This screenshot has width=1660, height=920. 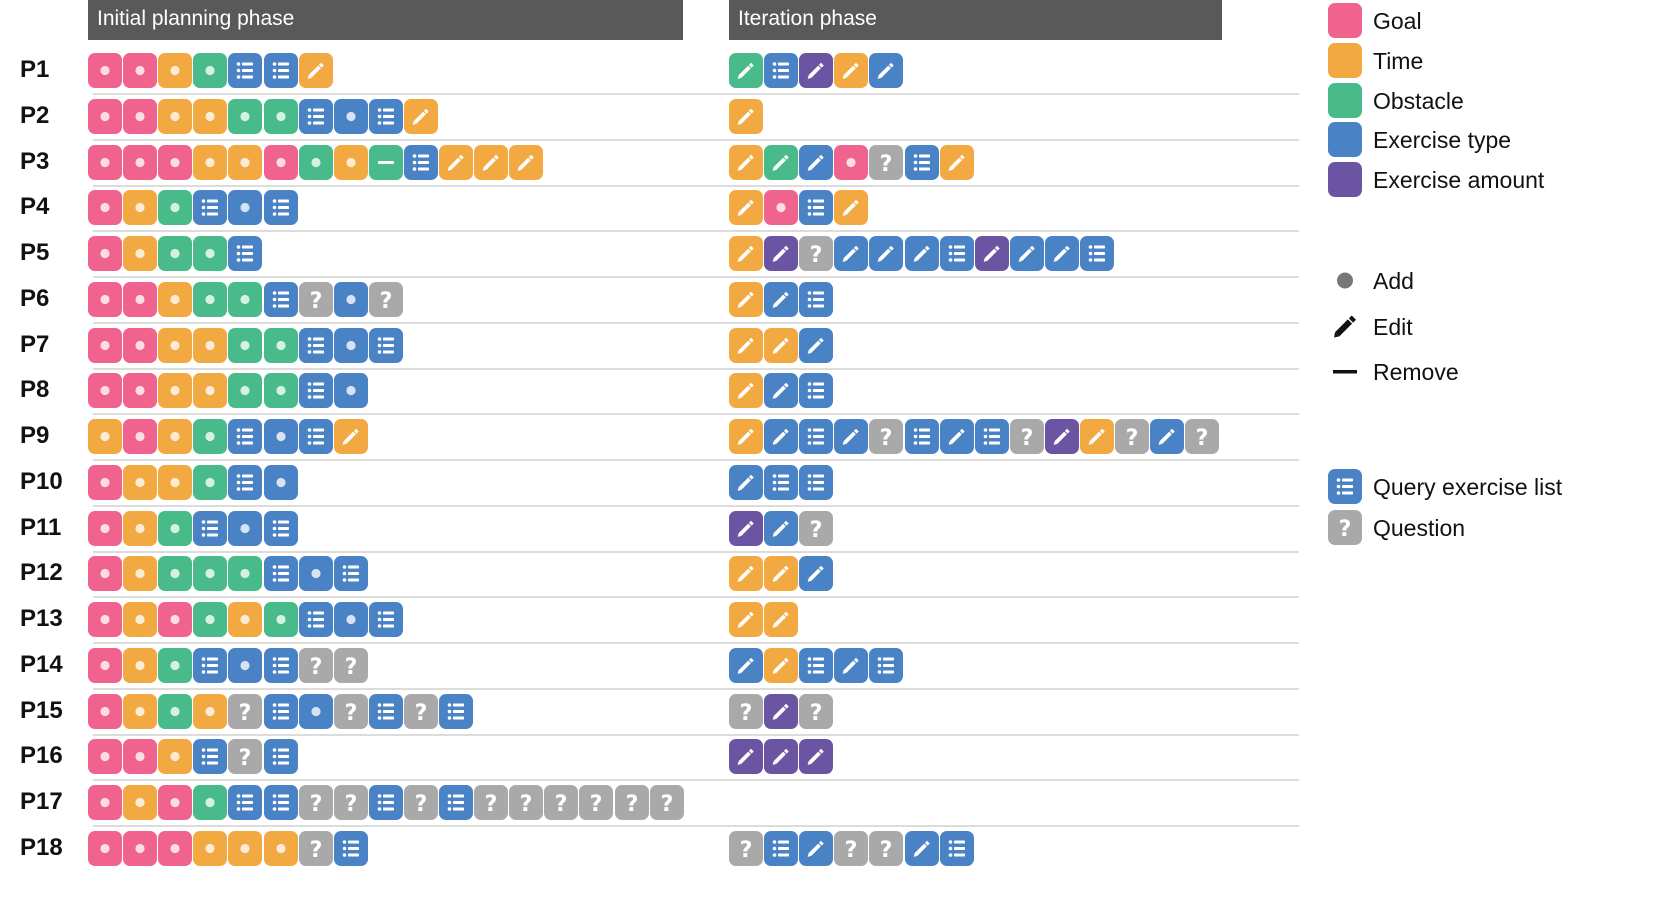 I want to click on legend-label: Goal, so click(x=1397, y=21).